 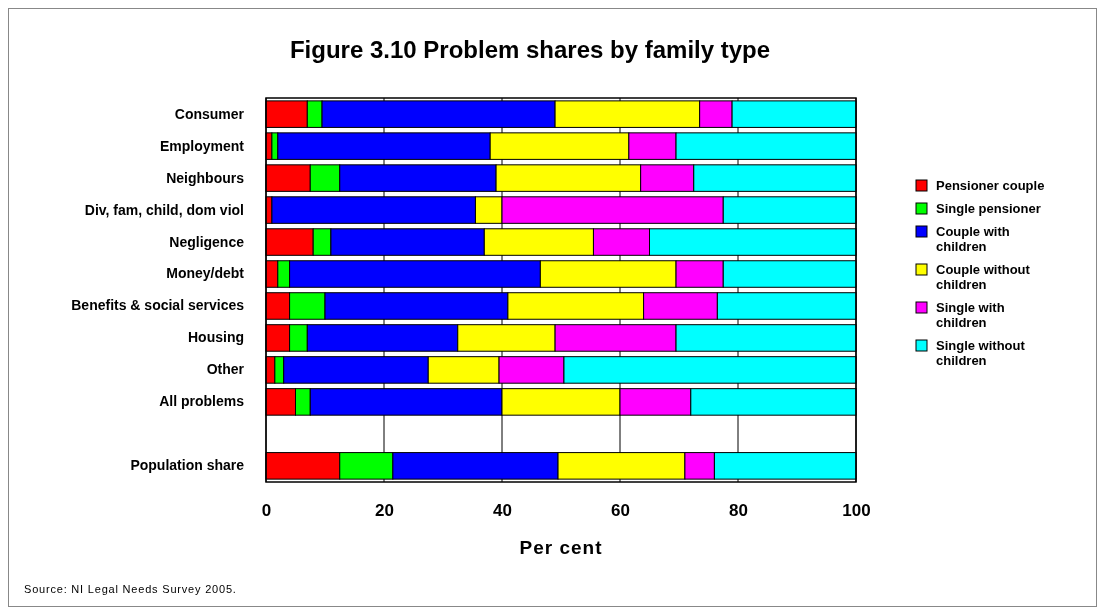 I want to click on legend-label: Single with children, so click(x=970, y=315).